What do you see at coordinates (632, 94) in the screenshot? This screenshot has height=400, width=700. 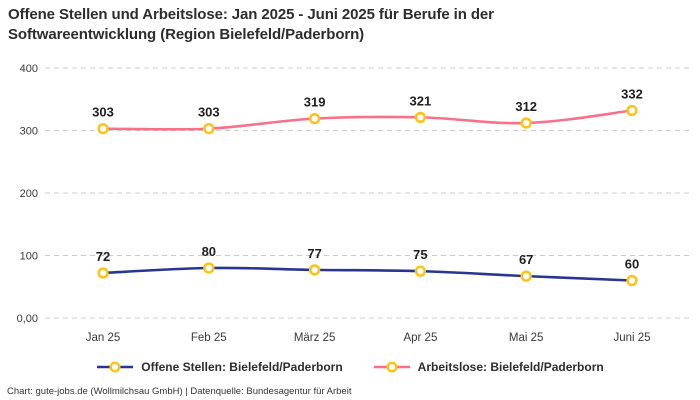 I see `data-point-label: 332` at bounding box center [632, 94].